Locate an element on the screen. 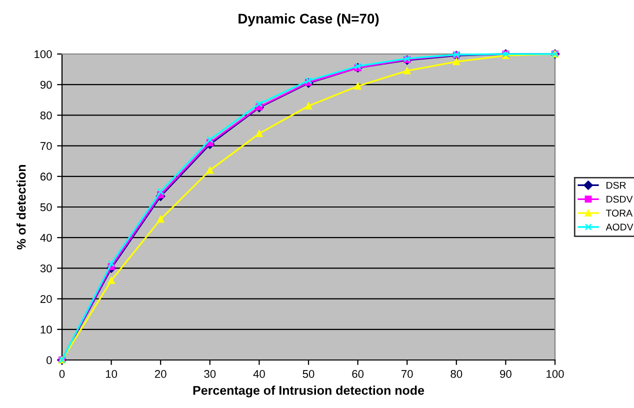  y-tick-label: 20 is located at coordinates (46, 299).